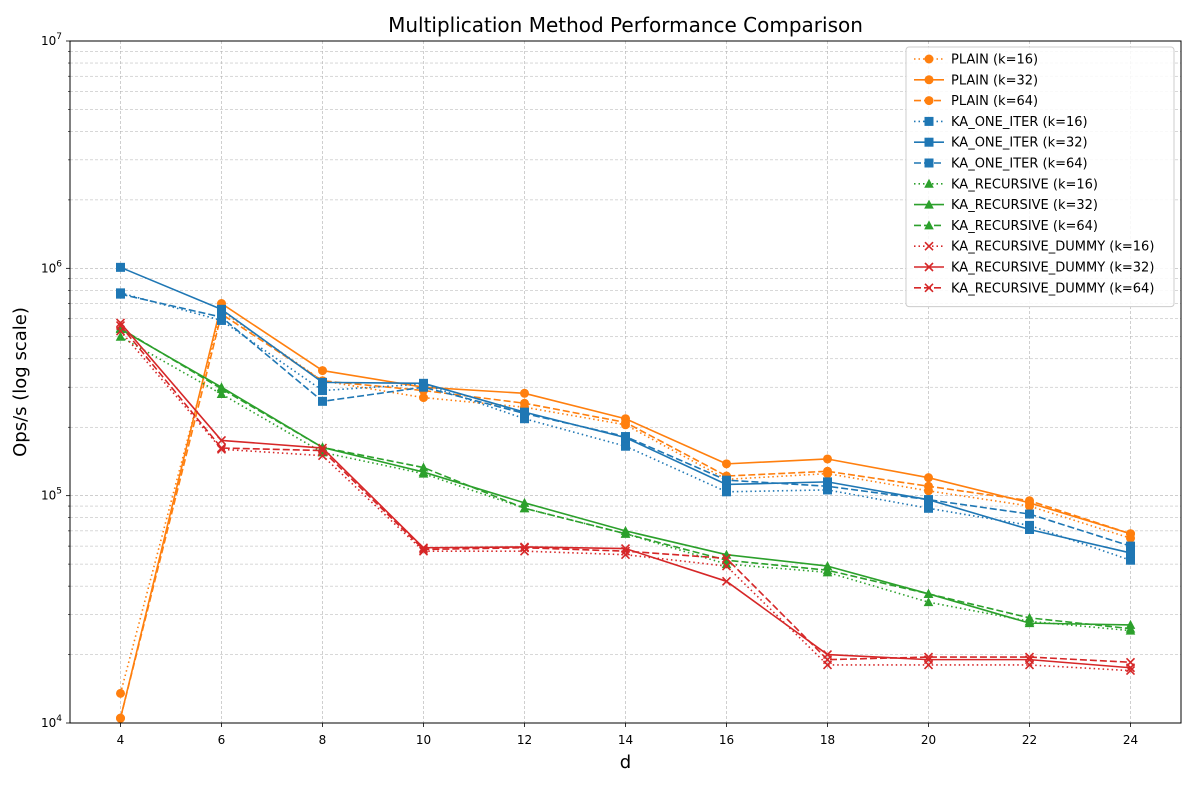  I want to click on x-tick-label: 22, so click(1029, 740).